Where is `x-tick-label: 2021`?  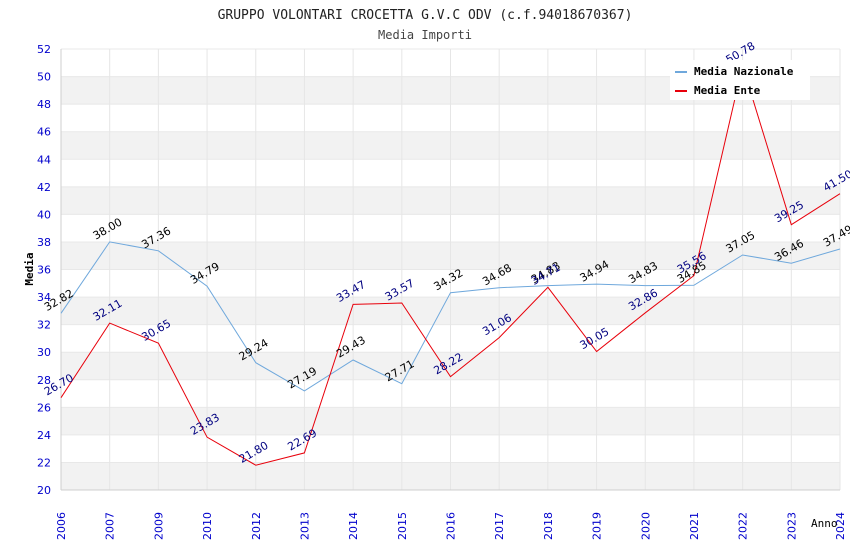
x-tick-label: 2021 is located at coordinates (694, 526).